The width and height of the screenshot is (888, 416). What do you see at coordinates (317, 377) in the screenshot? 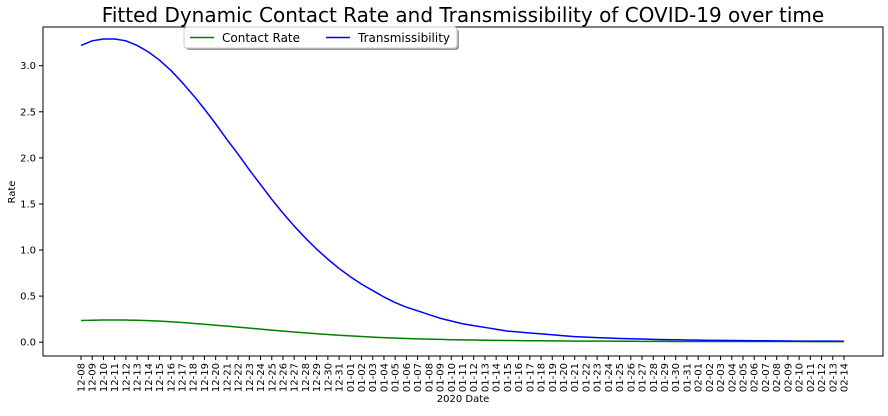
I see `x-tick-label: 12-29` at bounding box center [317, 377].